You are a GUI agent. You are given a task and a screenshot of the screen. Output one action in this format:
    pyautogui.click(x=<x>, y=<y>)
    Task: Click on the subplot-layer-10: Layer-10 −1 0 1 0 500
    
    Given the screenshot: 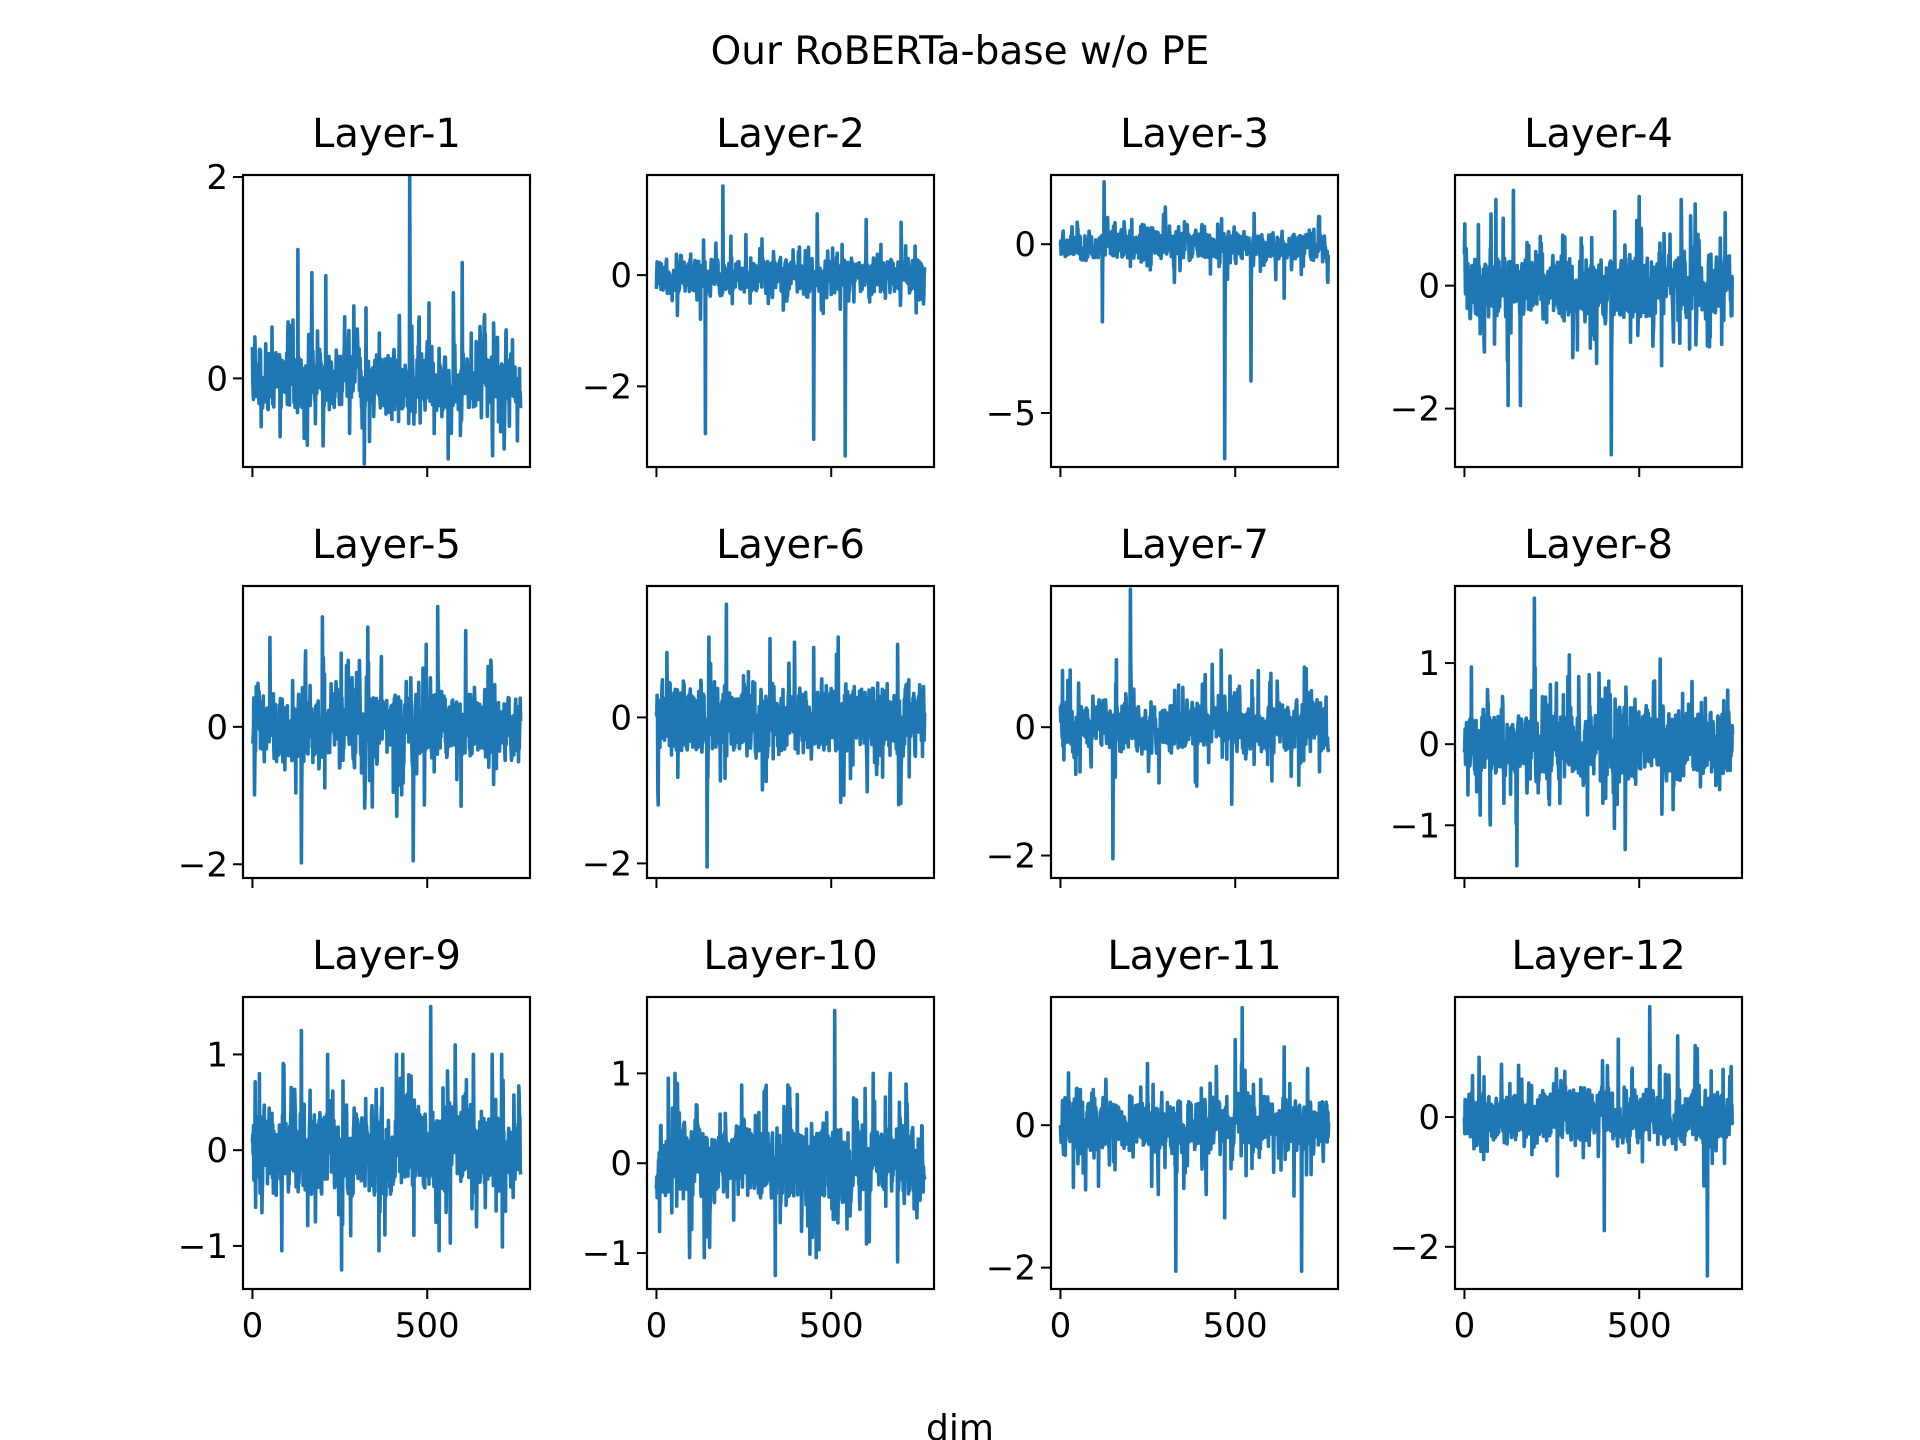 What is the action you would take?
    pyautogui.click(x=759, y=1139)
    